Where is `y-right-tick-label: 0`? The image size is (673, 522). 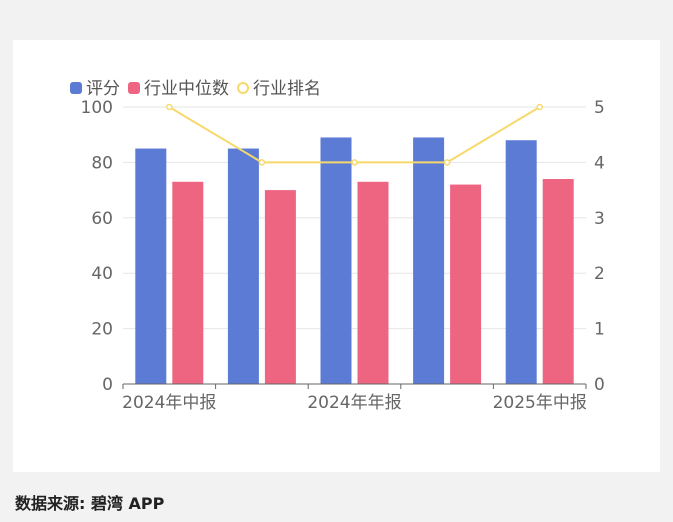
y-right-tick-label: 0 is located at coordinates (599, 385).